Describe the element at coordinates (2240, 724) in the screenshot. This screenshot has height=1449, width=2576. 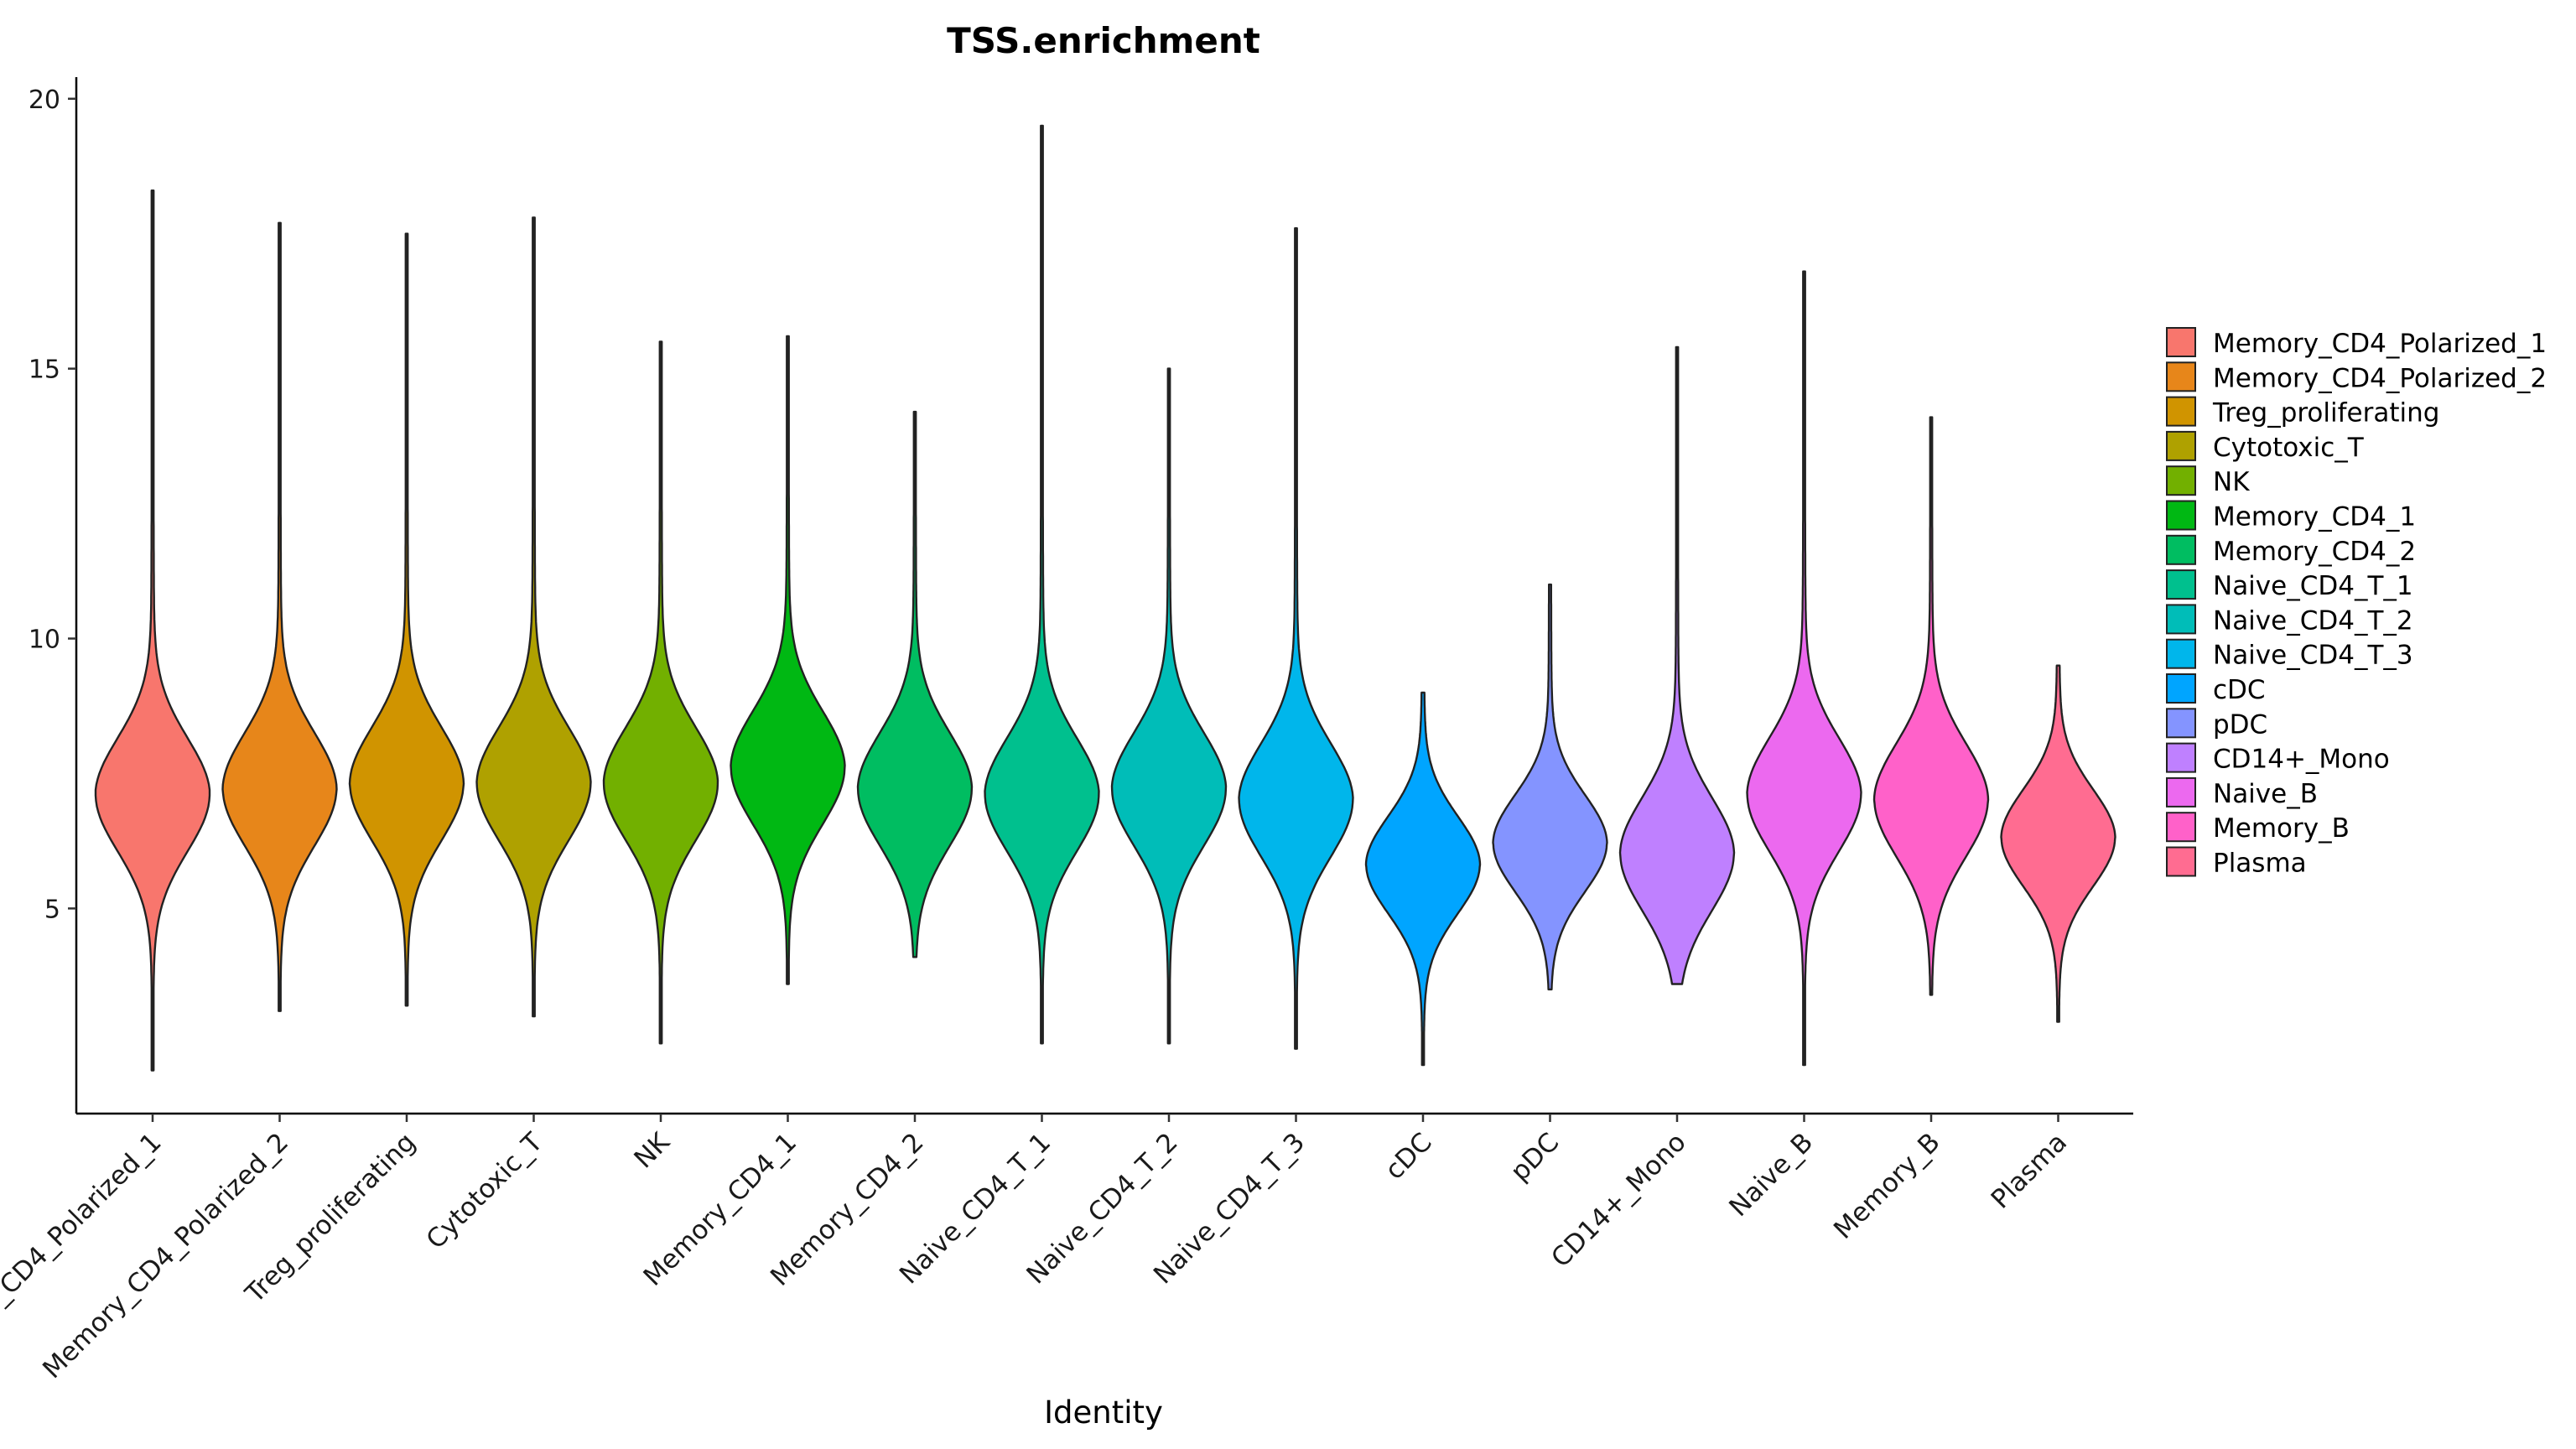
I see `legend-label: pDC` at that location.